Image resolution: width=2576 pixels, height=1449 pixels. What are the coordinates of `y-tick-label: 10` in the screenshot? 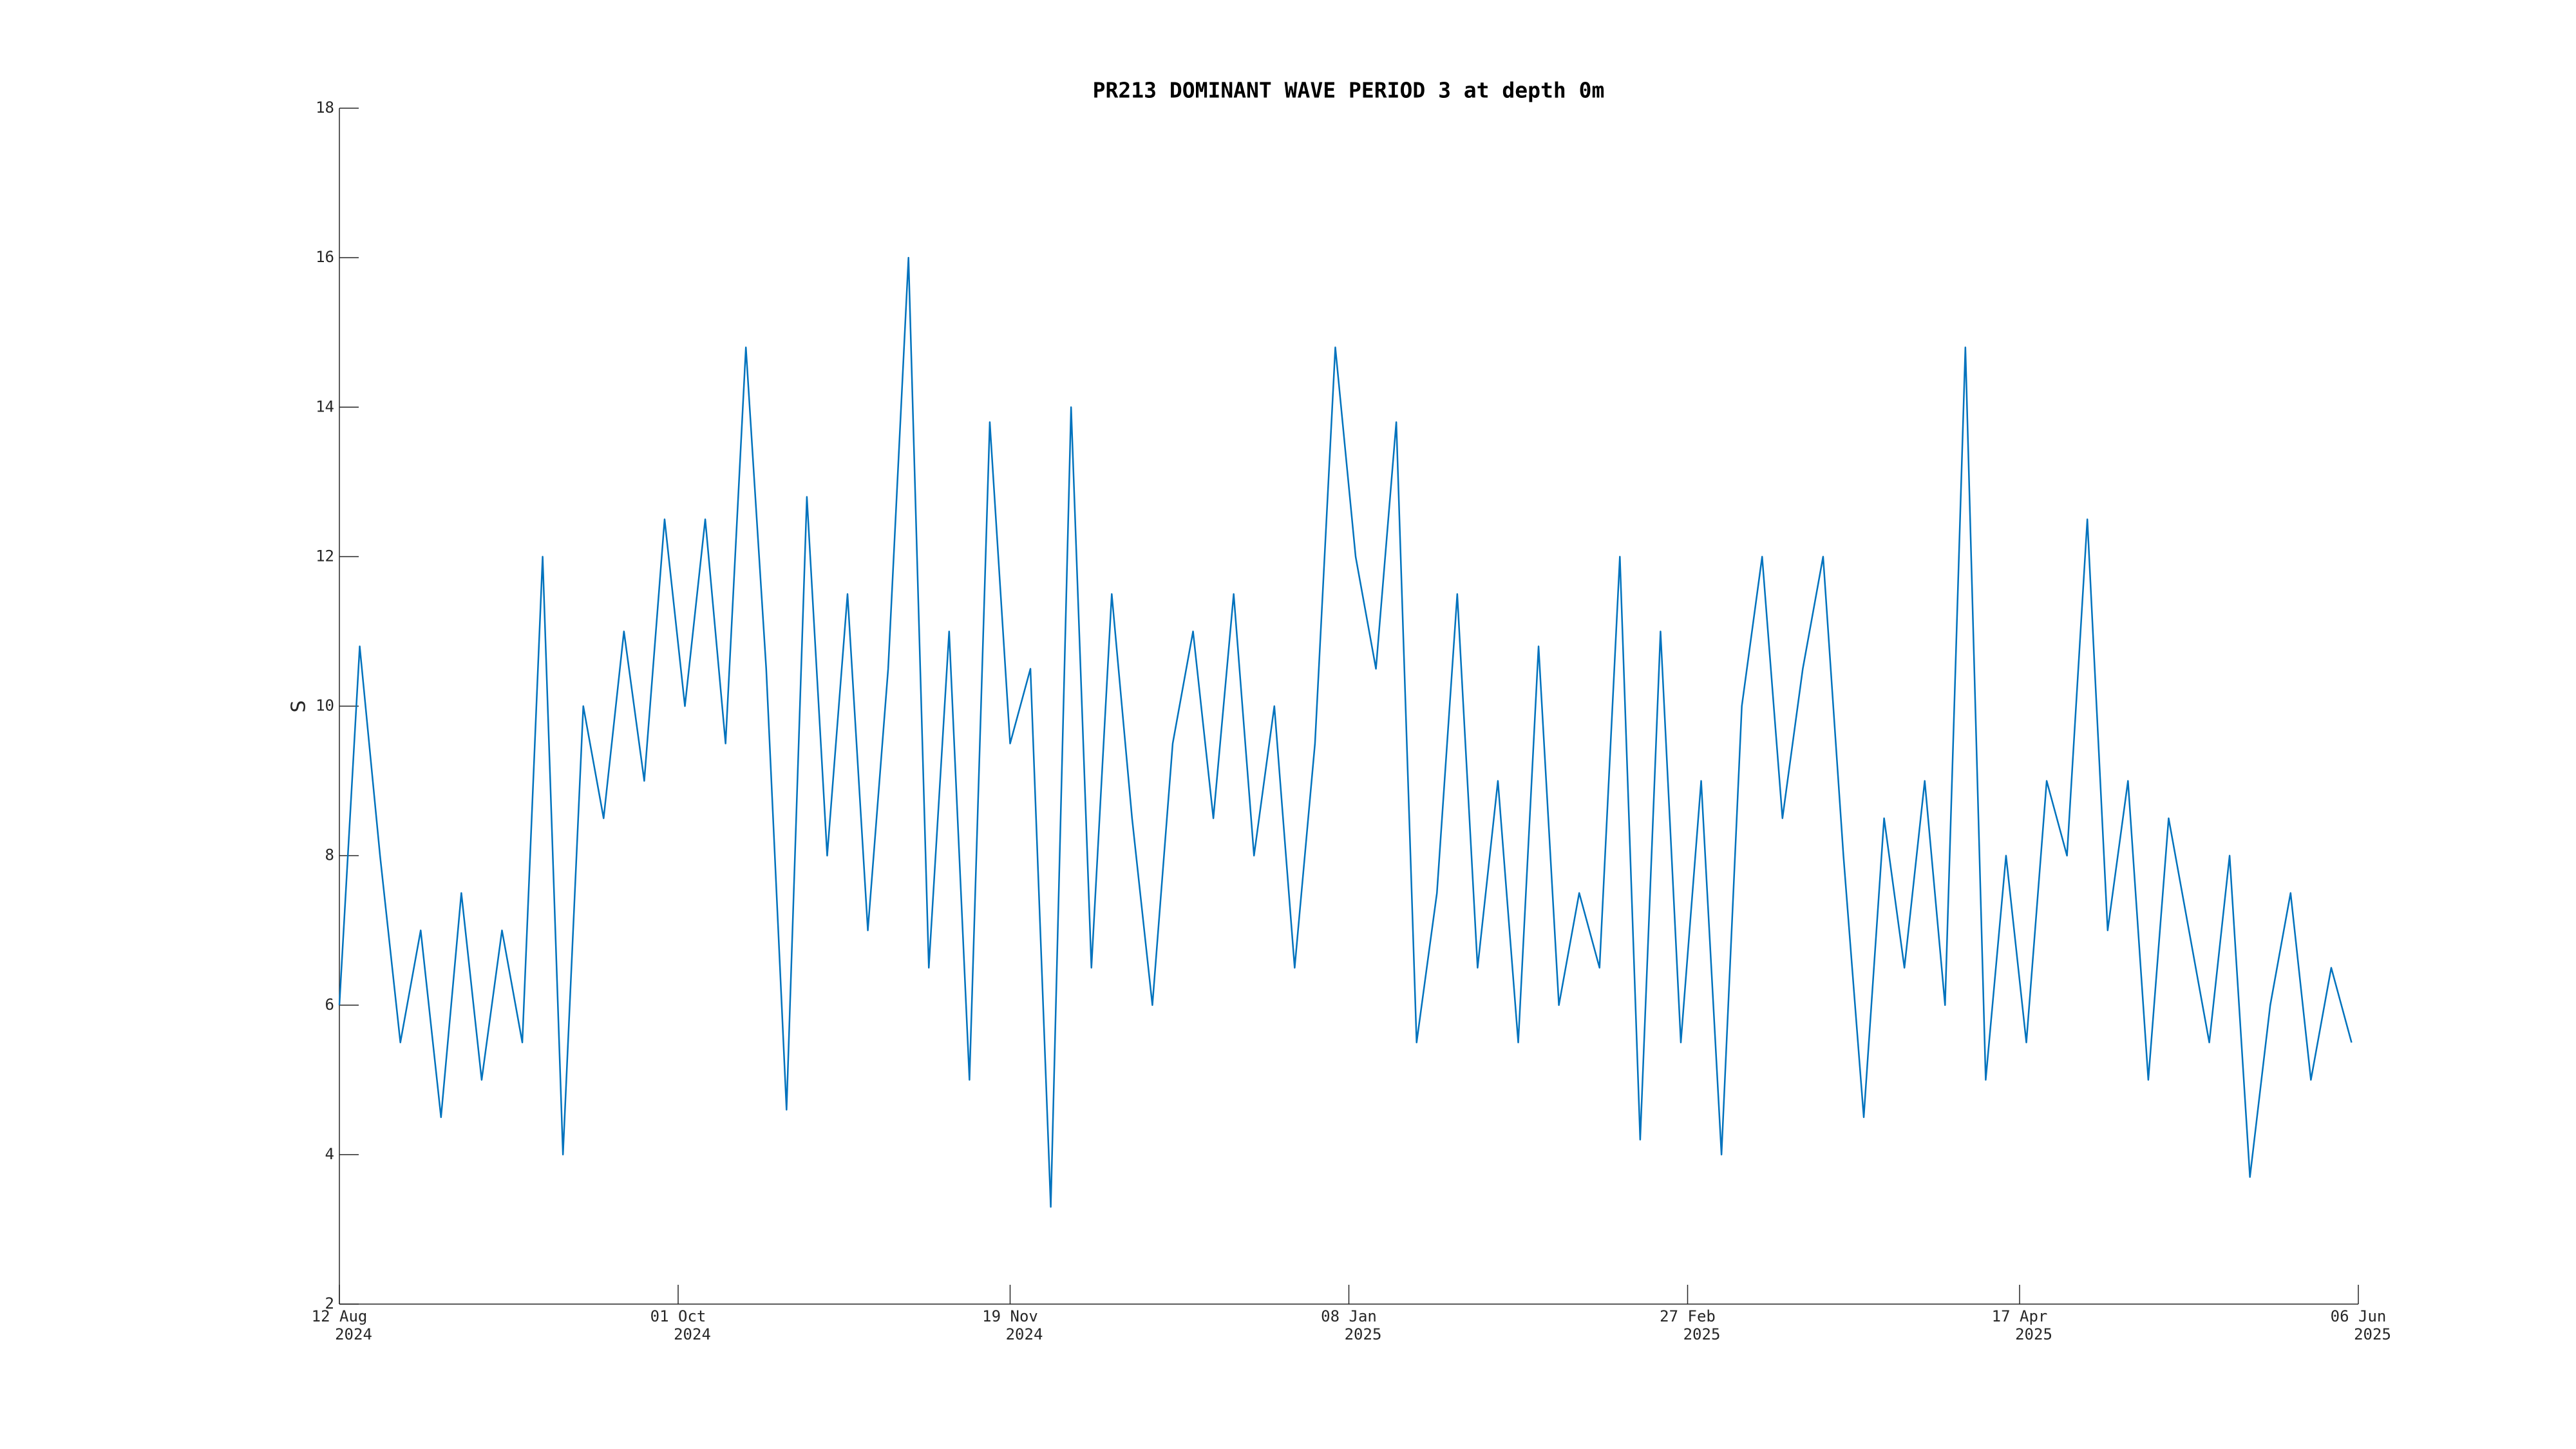 It's located at (325, 706).